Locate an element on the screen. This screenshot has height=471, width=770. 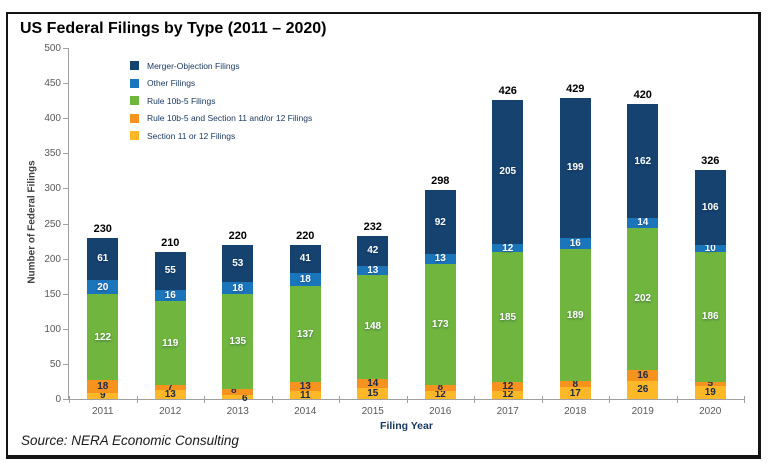
legend-item: Merger-Objection Filings is located at coordinates (221, 66).